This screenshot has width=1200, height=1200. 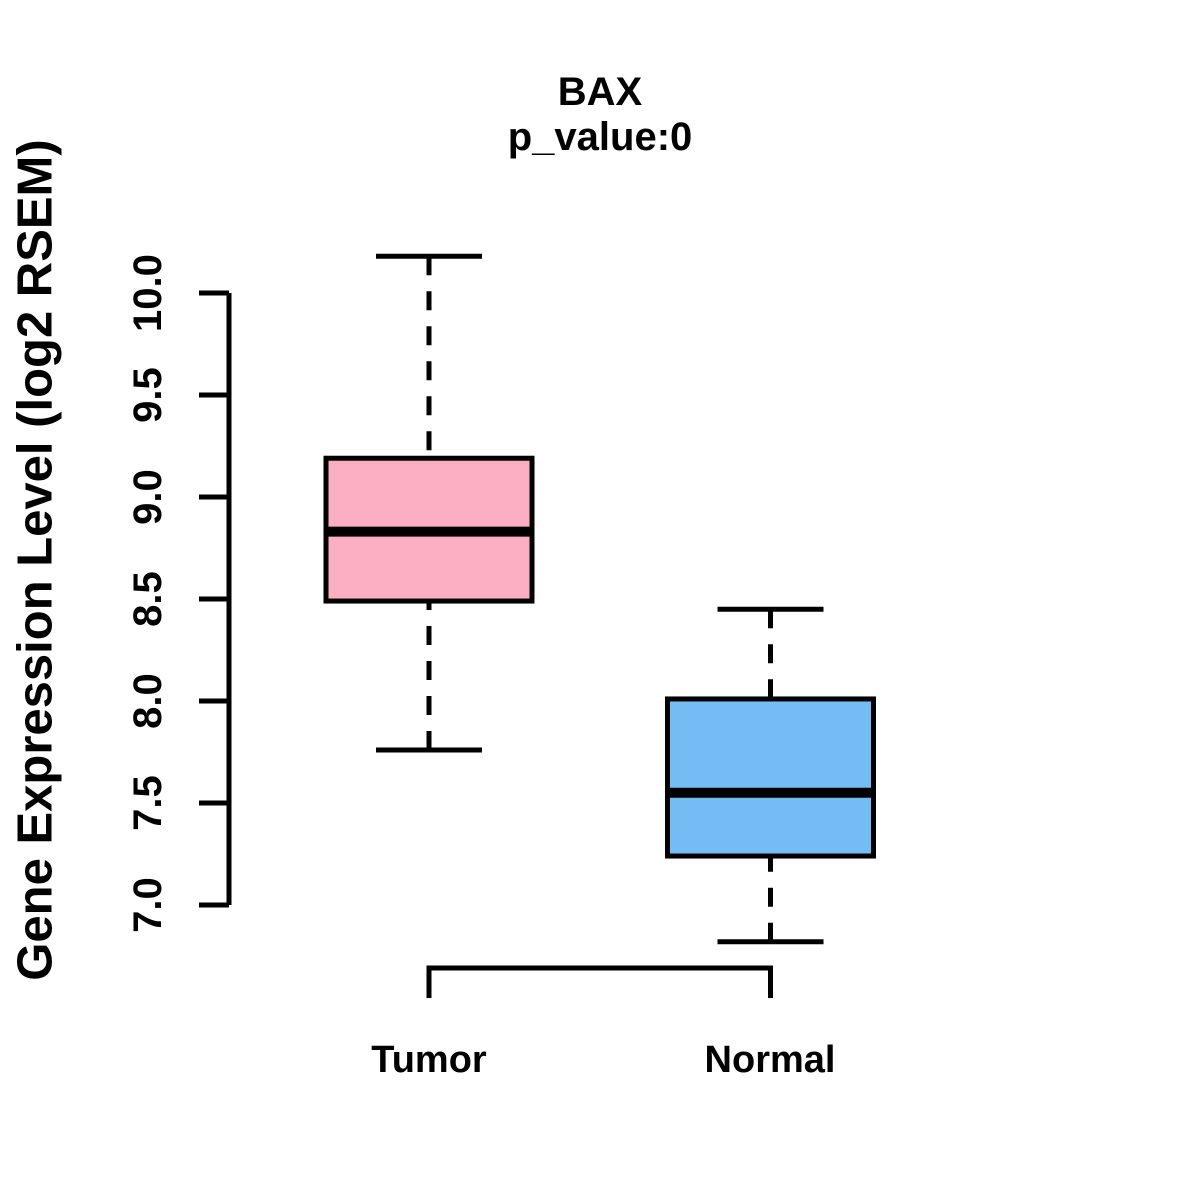 What do you see at coordinates (770, 1060) in the screenshot?
I see `x-label-normal: Normal` at bounding box center [770, 1060].